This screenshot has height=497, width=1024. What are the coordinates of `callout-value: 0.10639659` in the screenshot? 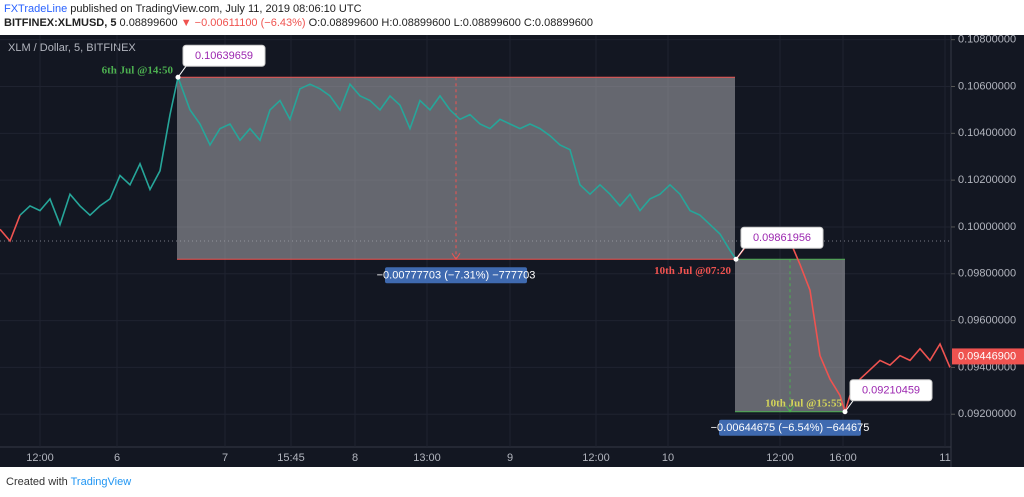 It's located at (224, 56).